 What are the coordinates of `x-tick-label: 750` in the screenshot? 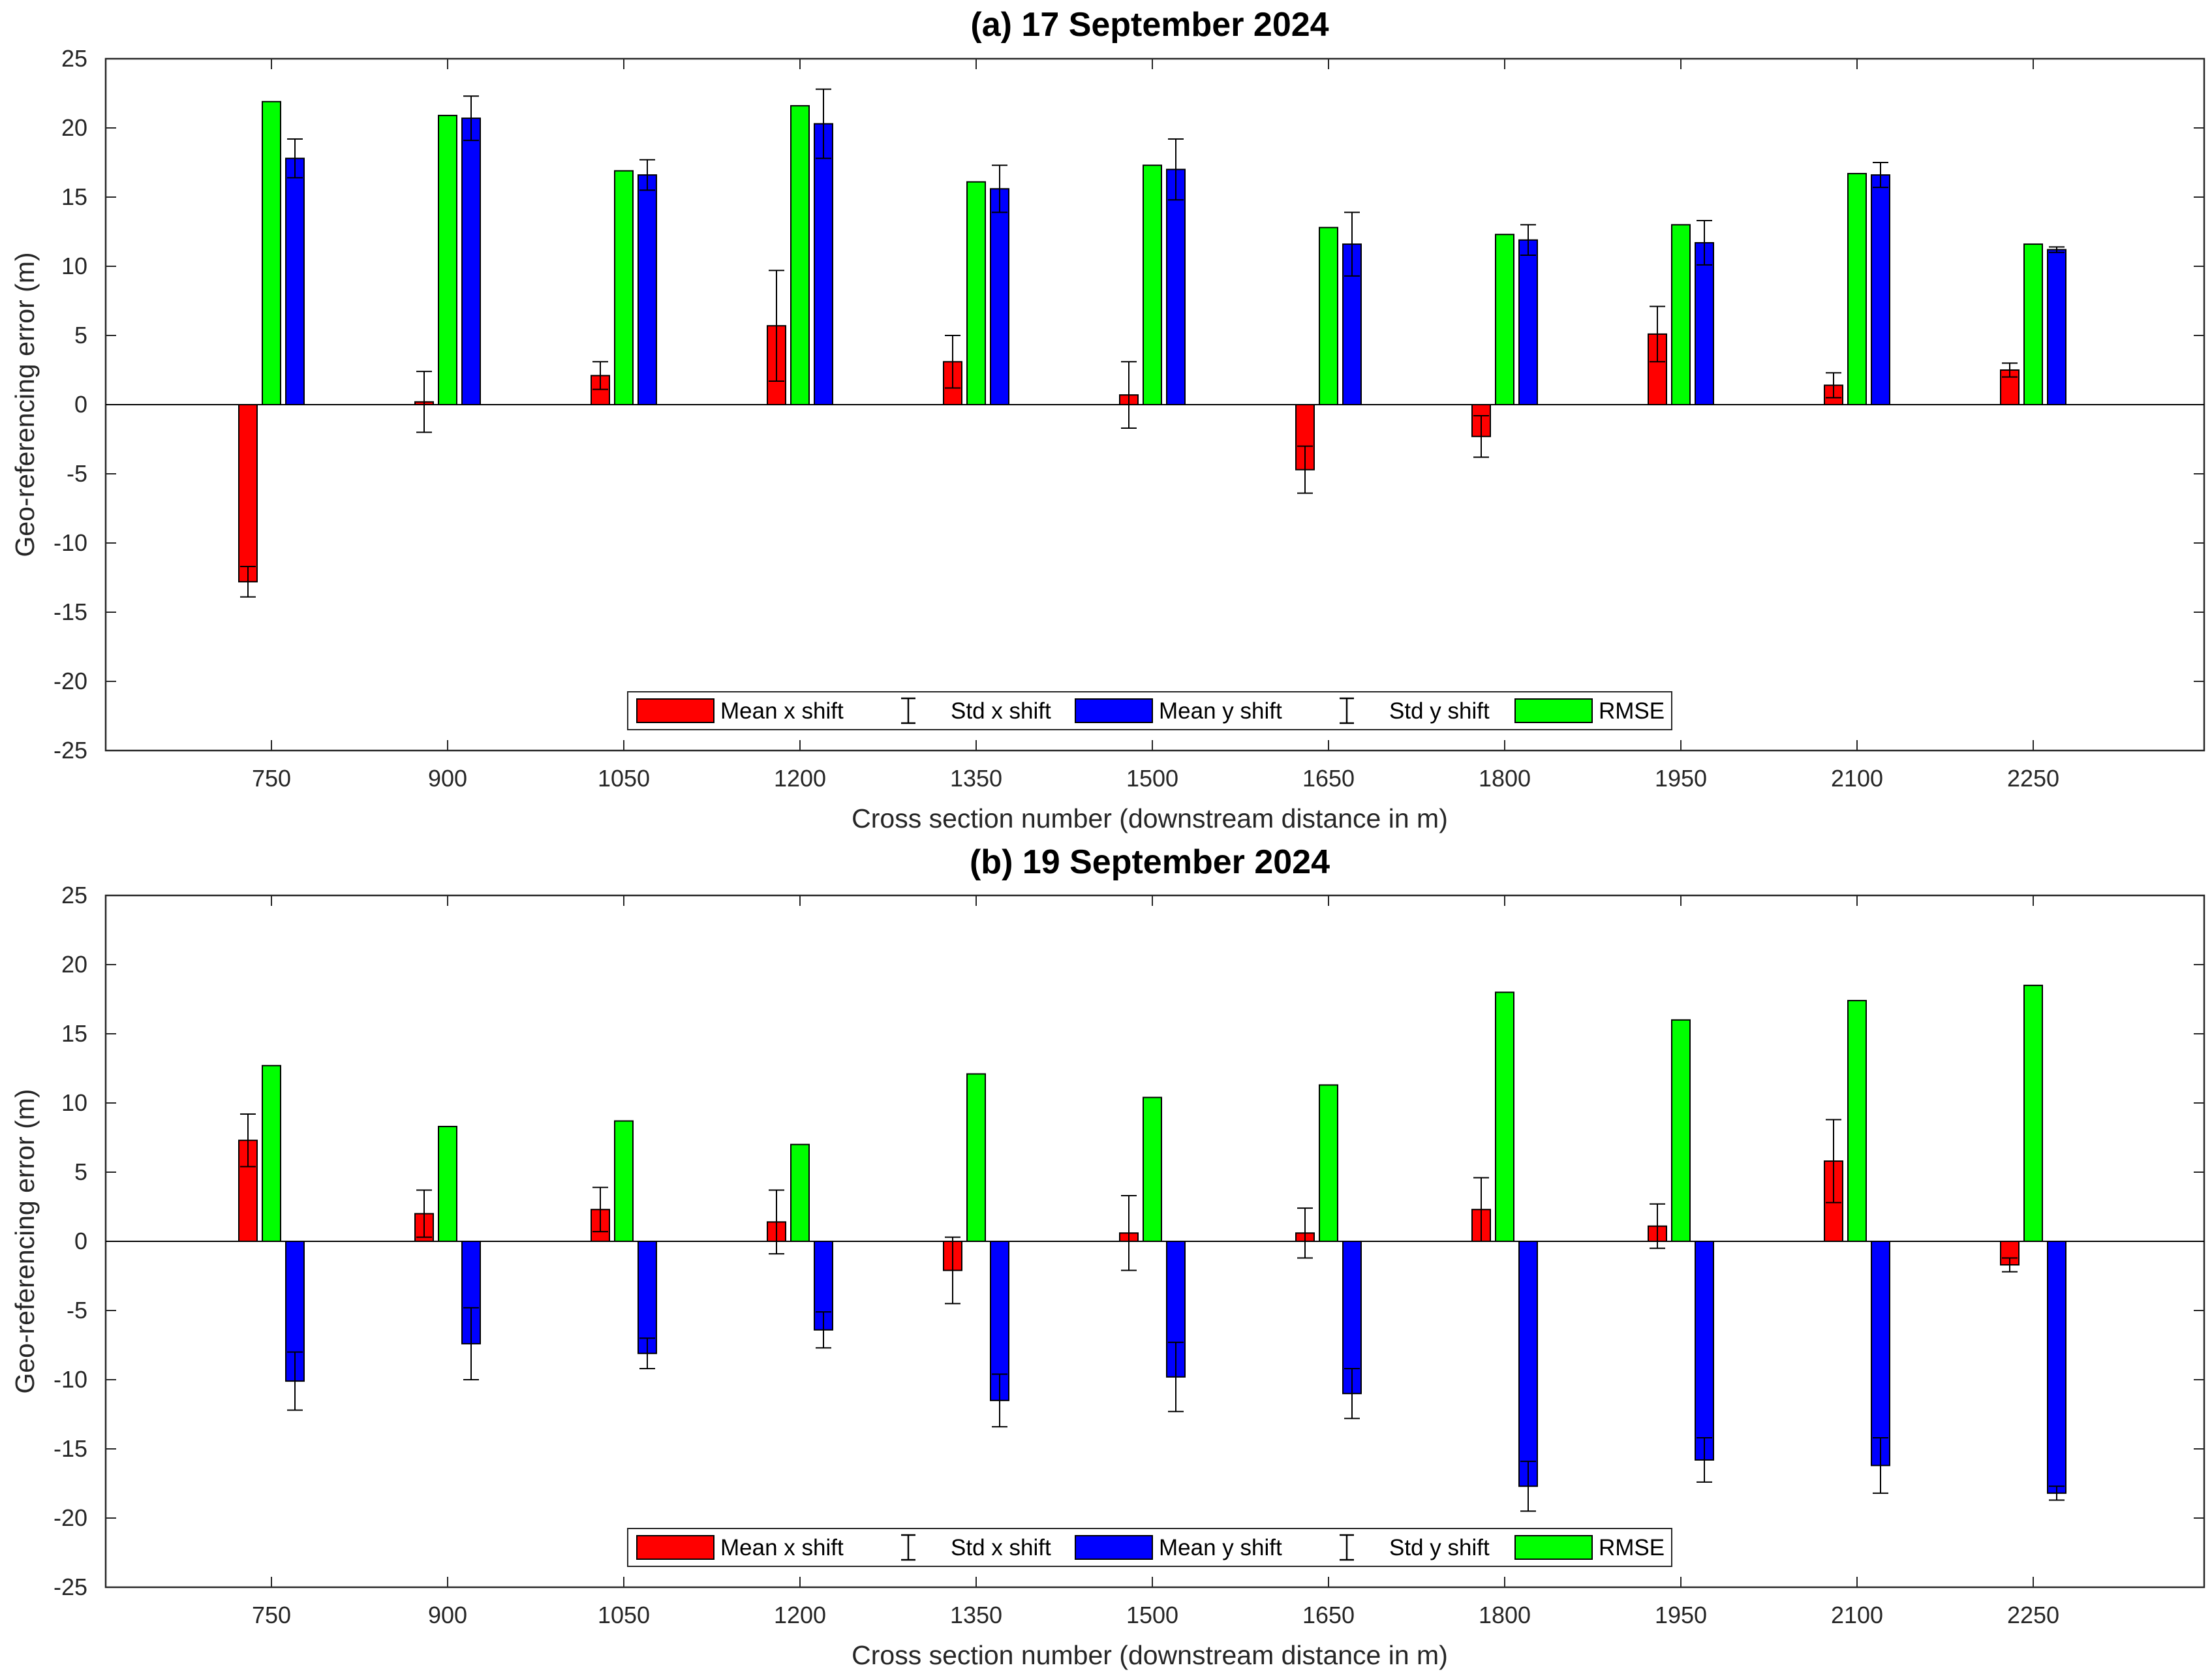 It's located at (271, 1615).